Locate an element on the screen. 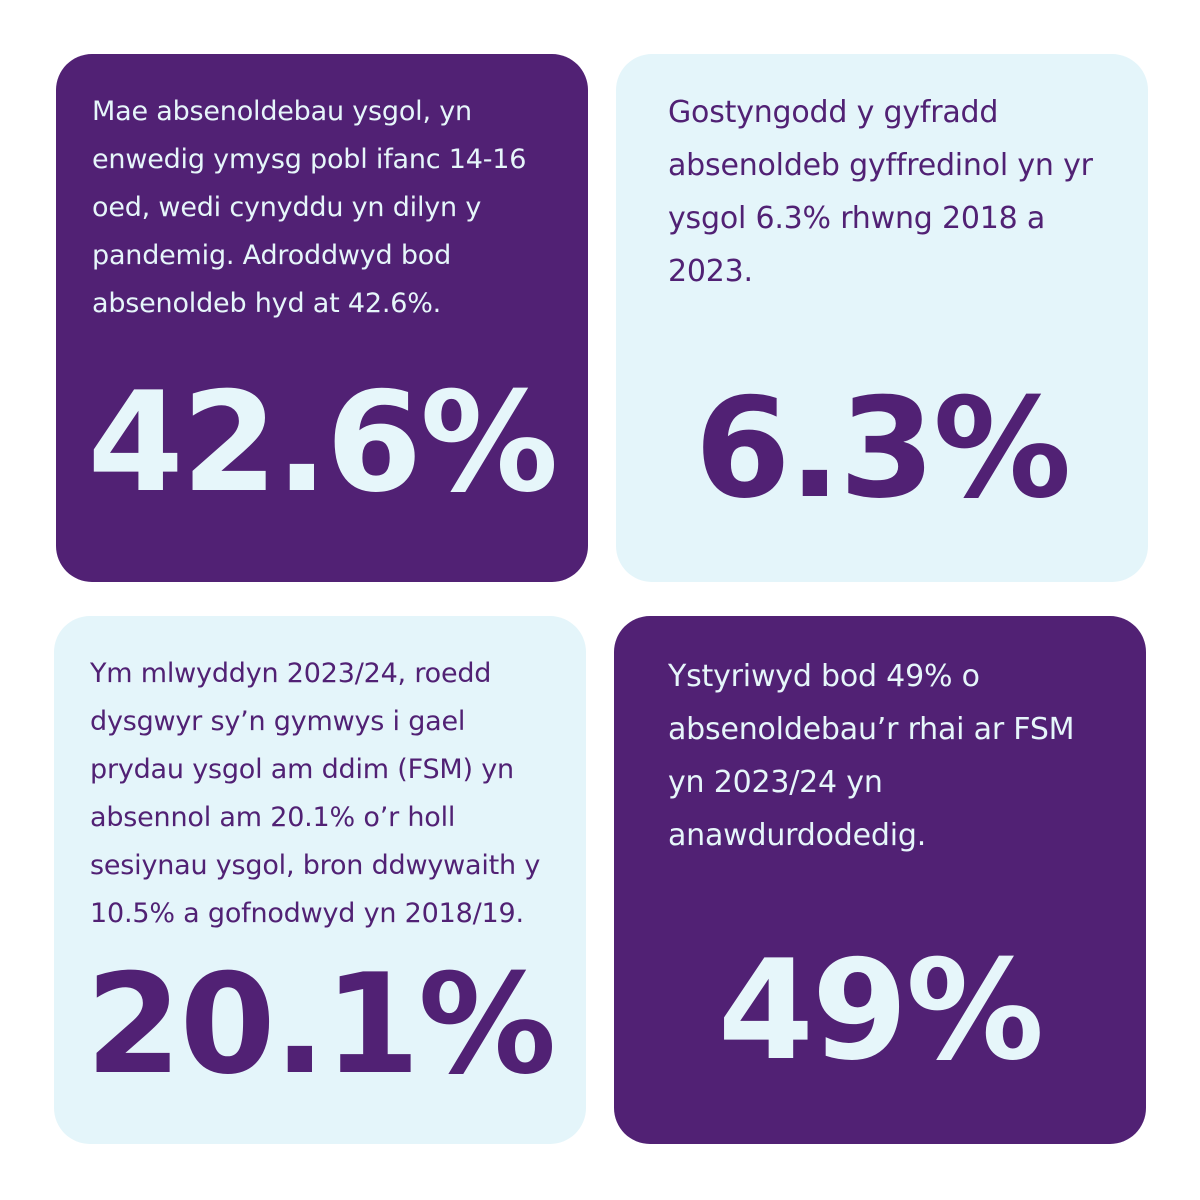  stat-card-figure: 6.3% is located at coordinates (883, 448).